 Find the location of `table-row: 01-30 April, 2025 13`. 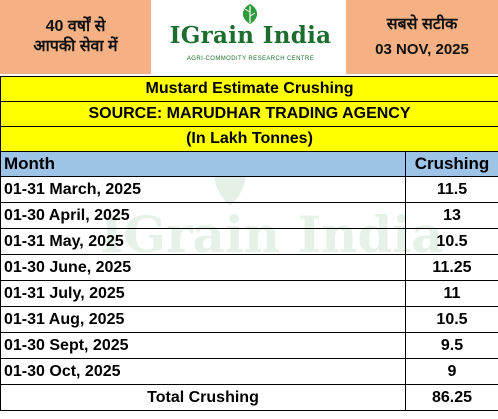

table-row: 01-30 April, 2025 13 is located at coordinates (249, 215).